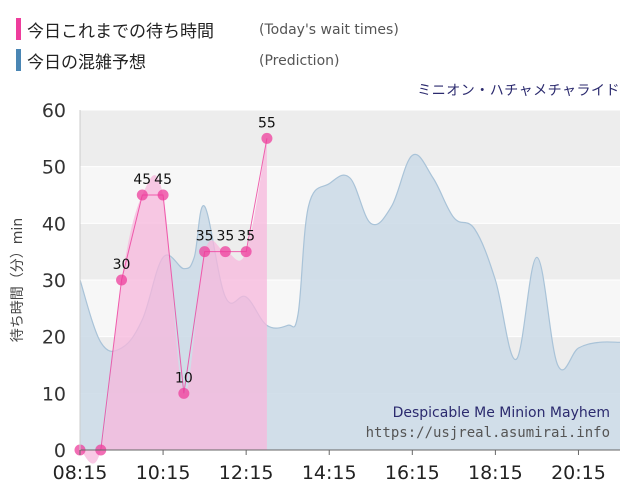 The height and width of the screenshot is (500, 640). I want to click on watermark-url: https://usjreal.asumirai.info, so click(488, 433).